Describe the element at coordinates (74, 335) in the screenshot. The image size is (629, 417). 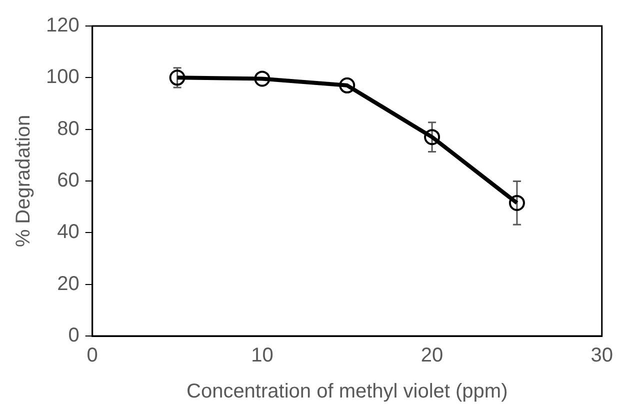
I see `y-tick-label: 0` at that location.